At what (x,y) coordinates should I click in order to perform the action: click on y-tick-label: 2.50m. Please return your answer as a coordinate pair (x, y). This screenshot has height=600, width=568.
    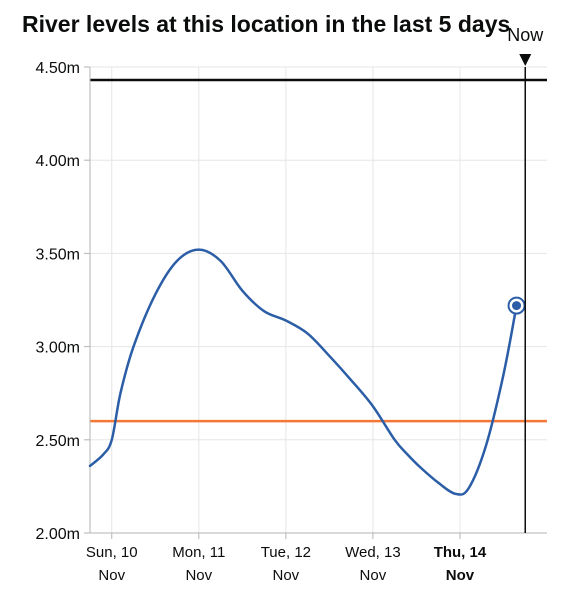
    Looking at the image, I should click on (58, 441).